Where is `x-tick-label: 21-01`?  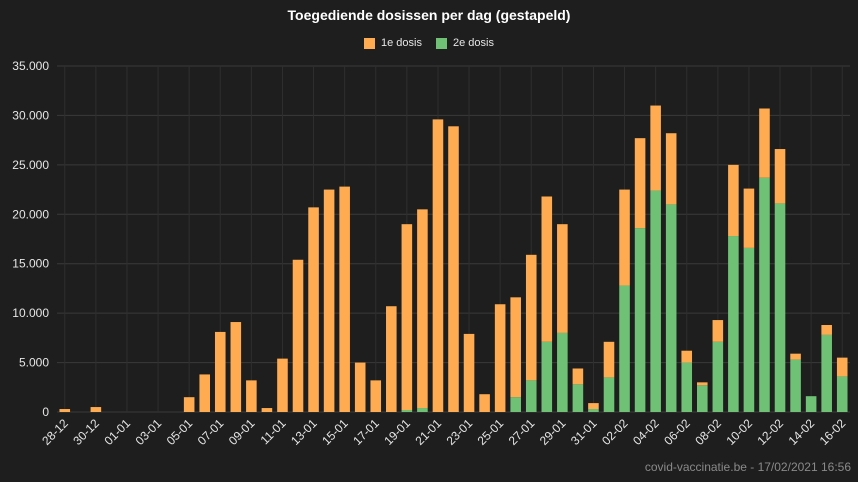
x-tick-label: 21-01 is located at coordinates (428, 432).